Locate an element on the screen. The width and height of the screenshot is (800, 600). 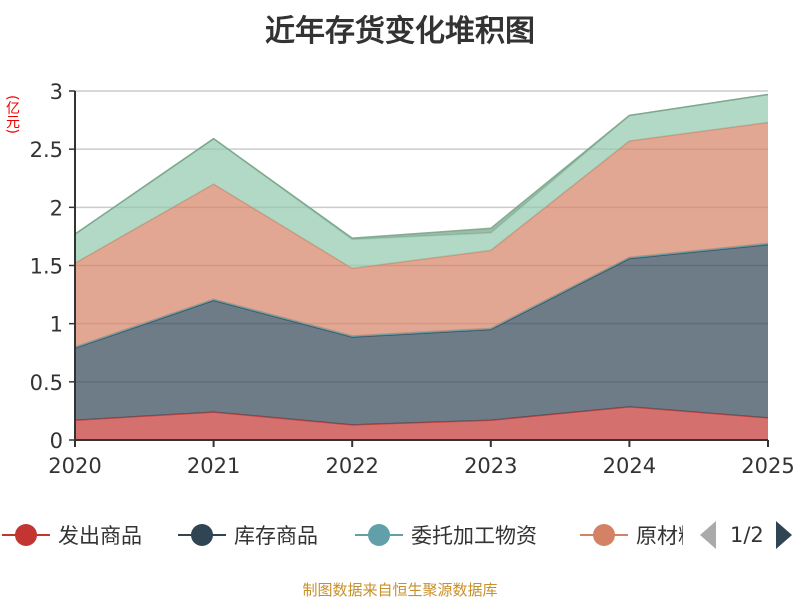
y-axis-unit-label: (亿元) is located at coordinates (12, 114).